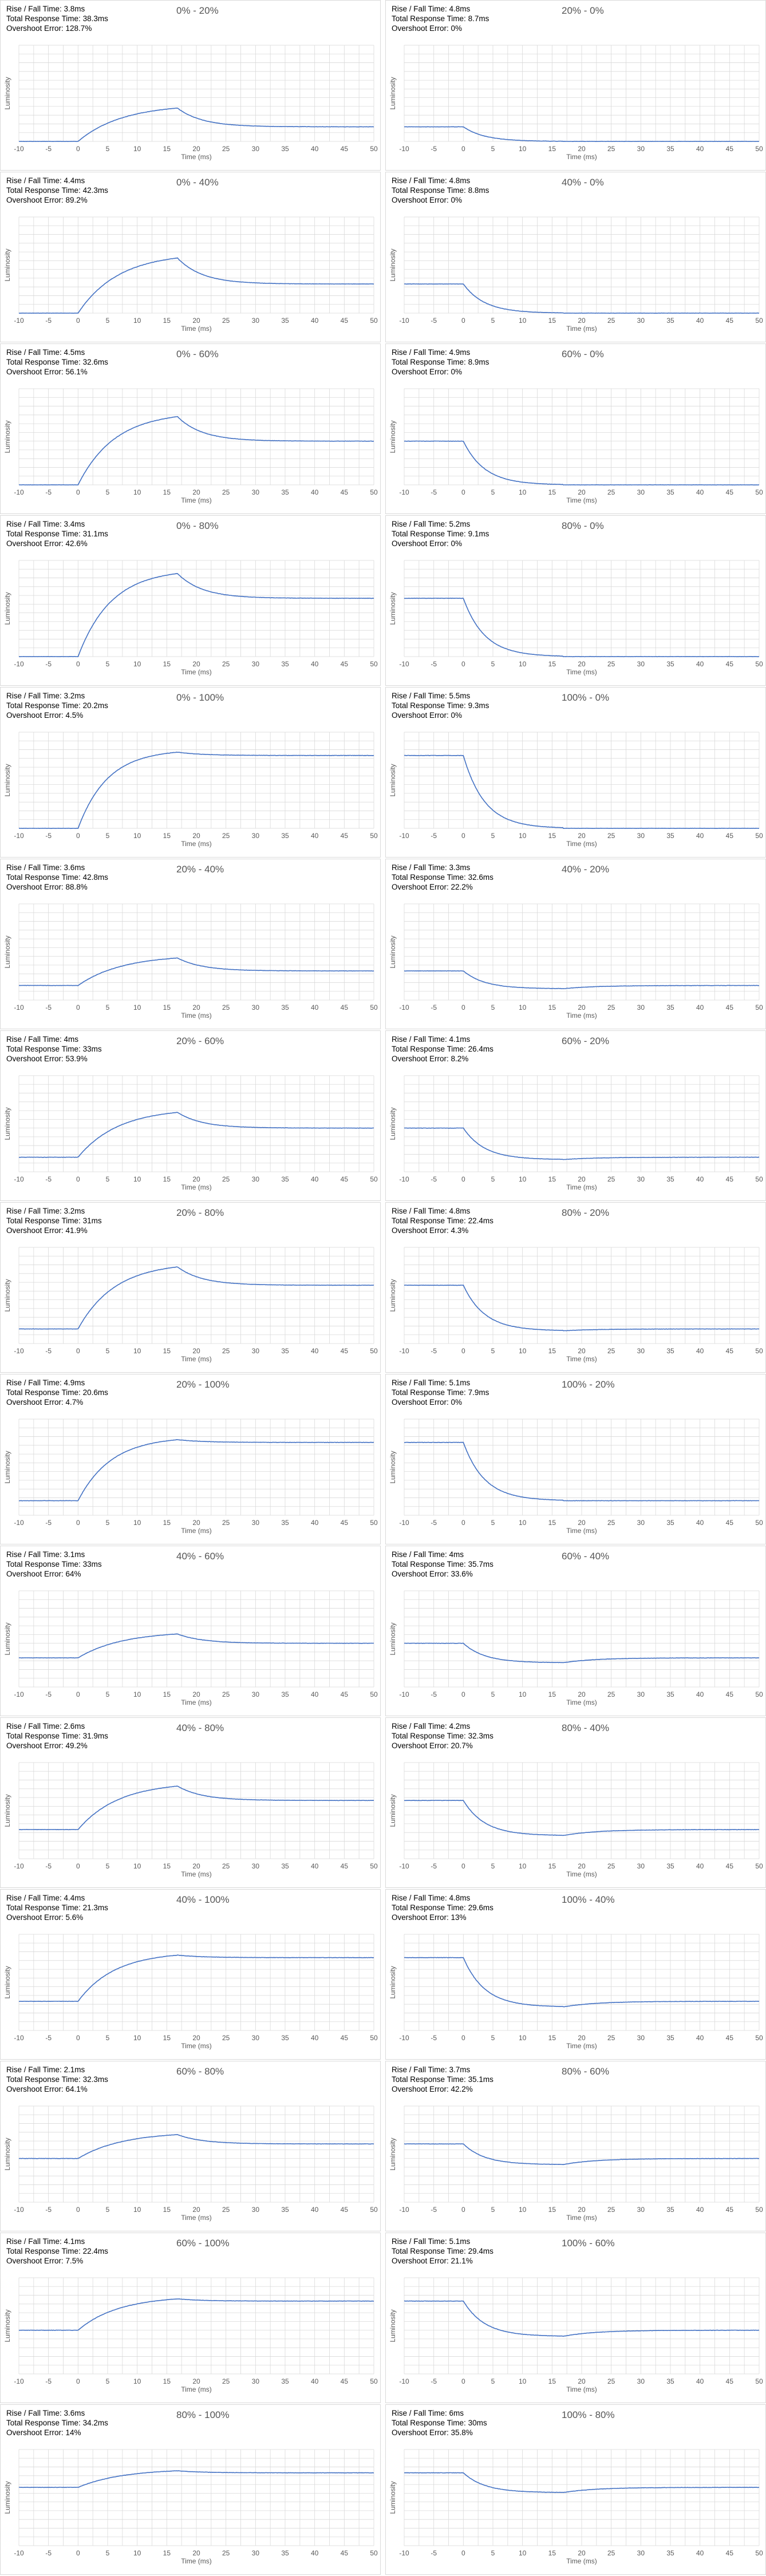  What do you see at coordinates (586, 697) in the screenshot?
I see `chart-title: 100% - 0%` at bounding box center [586, 697].